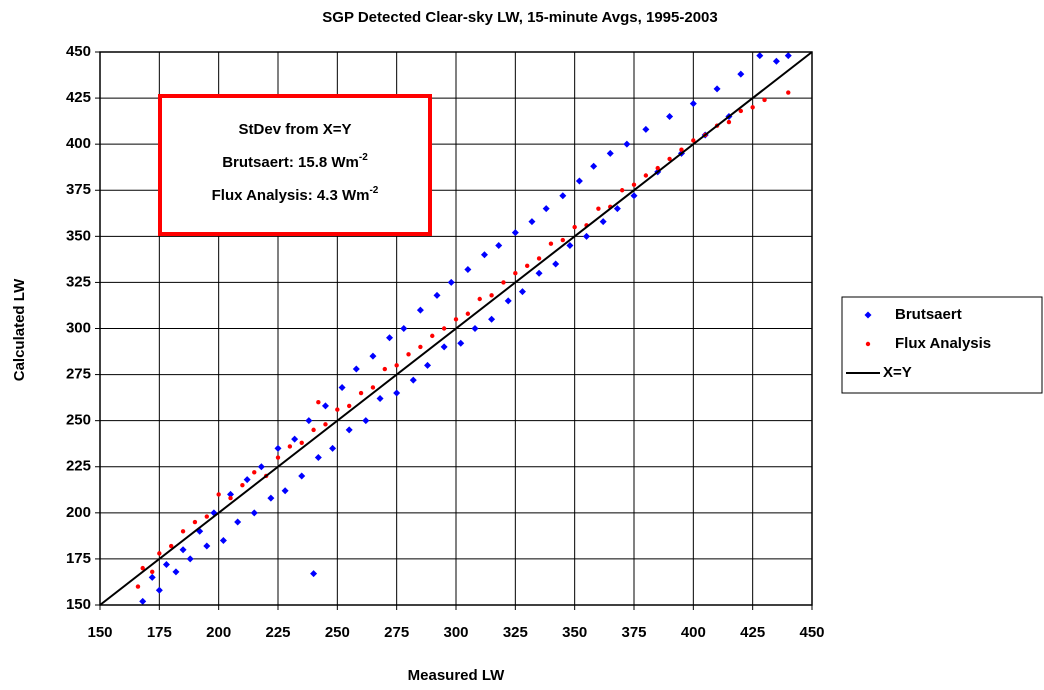  I want to click on x-tick-label: 425, so click(752, 632).